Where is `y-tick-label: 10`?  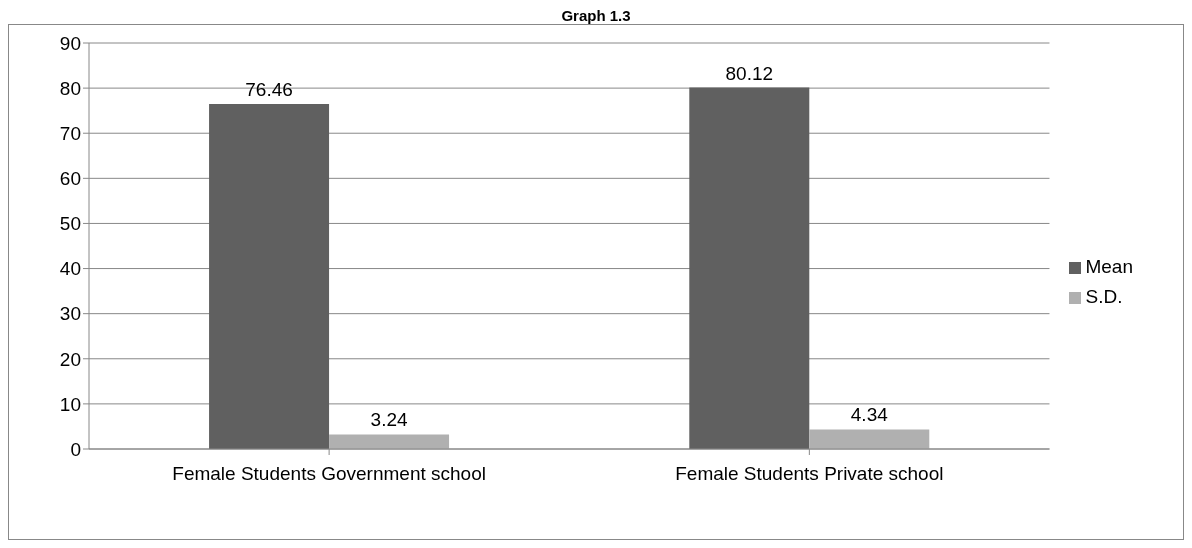
y-tick-label: 10 is located at coordinates (70, 404).